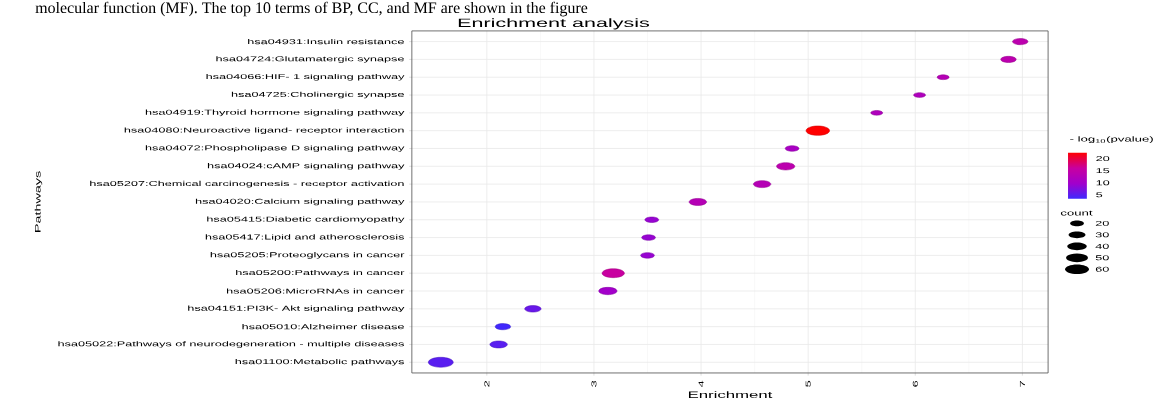 The image size is (1155, 402). What do you see at coordinates (730, 394) in the screenshot?
I see `x-axis-title: Enrichment` at bounding box center [730, 394].